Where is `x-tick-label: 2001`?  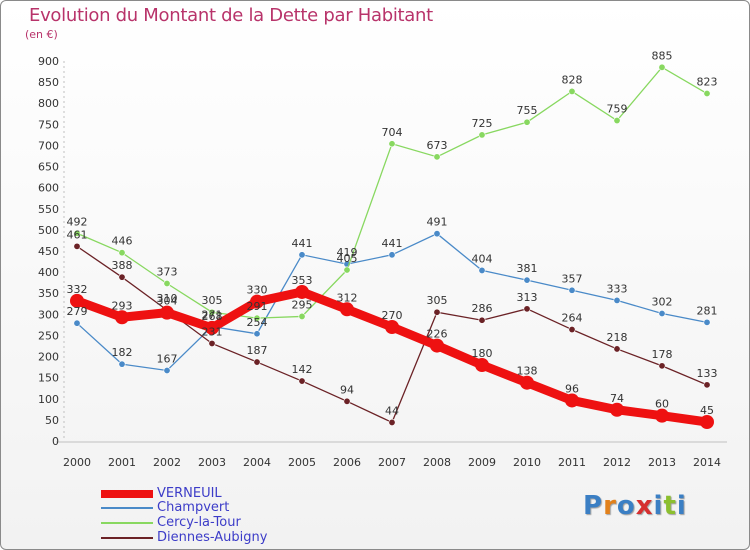 x-tick-label: 2001 is located at coordinates (122, 462).